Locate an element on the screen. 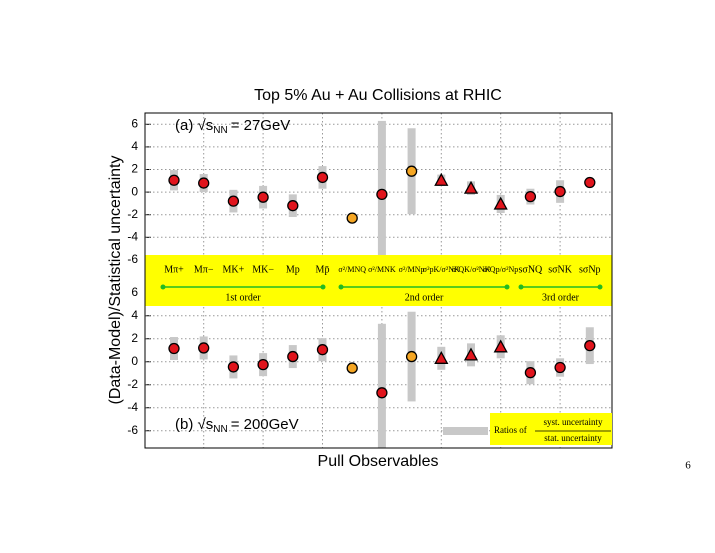 Image resolution: width=715 pixels, height=553 pixels. panel-label-part: (a) √s is located at coordinates (194, 125).